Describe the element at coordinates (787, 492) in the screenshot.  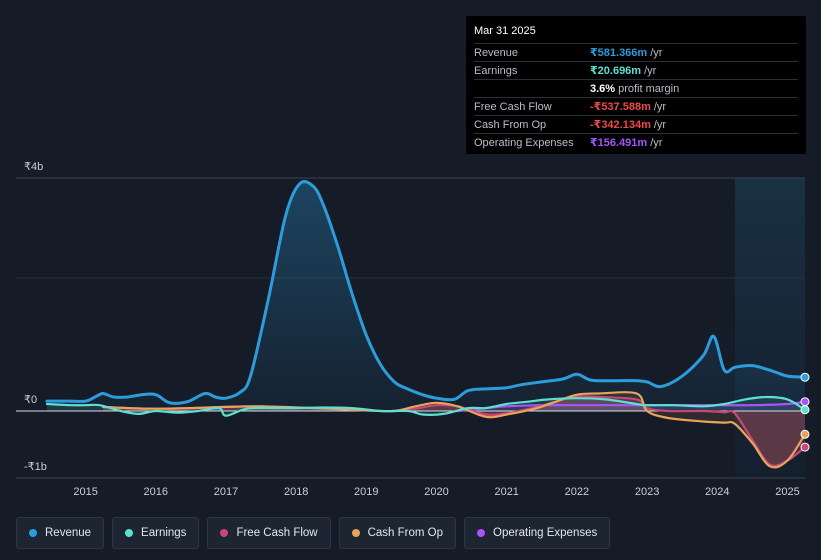
I see `x-tick-label: 2025` at that location.